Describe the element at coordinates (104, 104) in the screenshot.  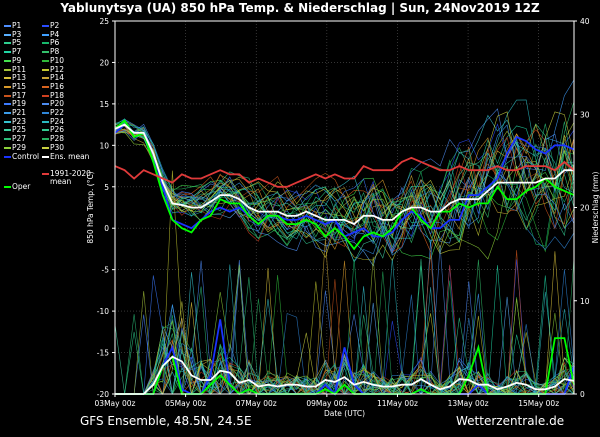
I see `y-tick-label-left: 15` at that location.